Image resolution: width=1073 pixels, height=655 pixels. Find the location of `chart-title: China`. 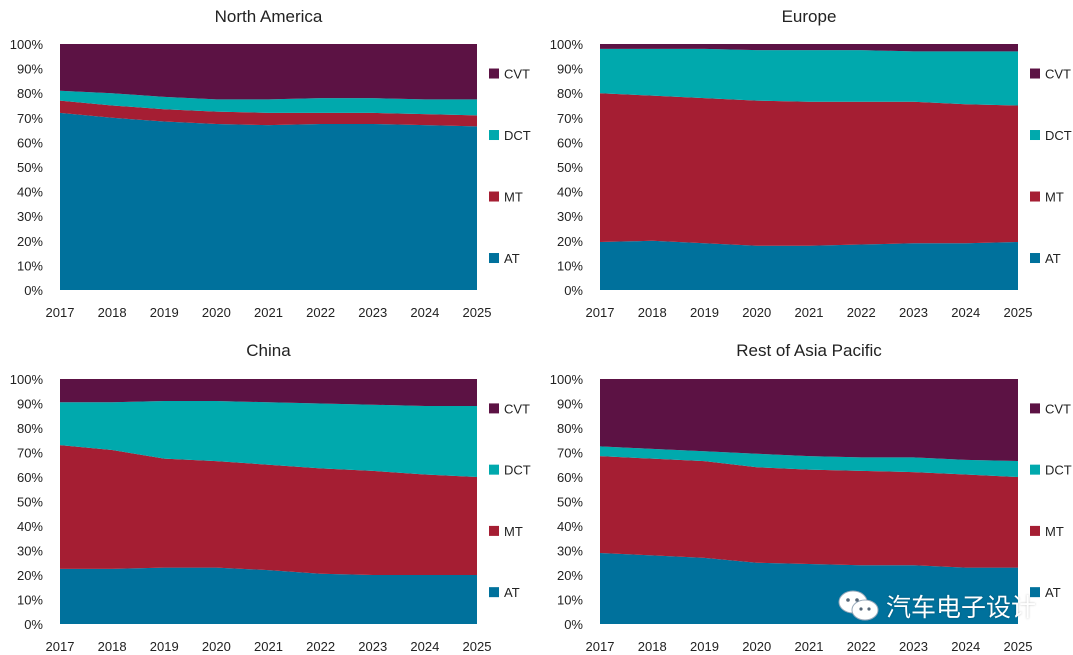

chart-title: China is located at coordinates (268, 350).